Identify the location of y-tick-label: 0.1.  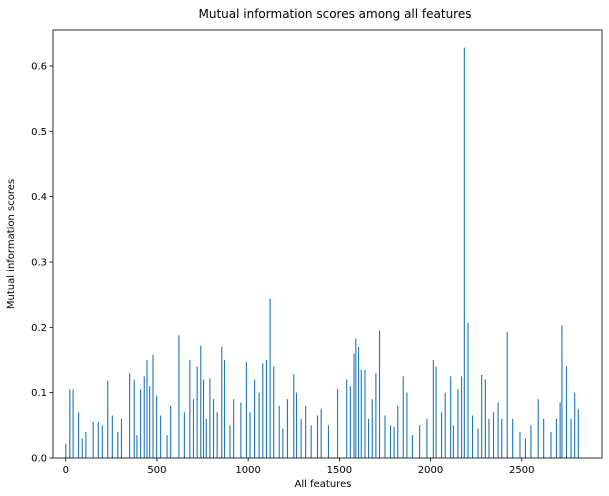
(39, 393).